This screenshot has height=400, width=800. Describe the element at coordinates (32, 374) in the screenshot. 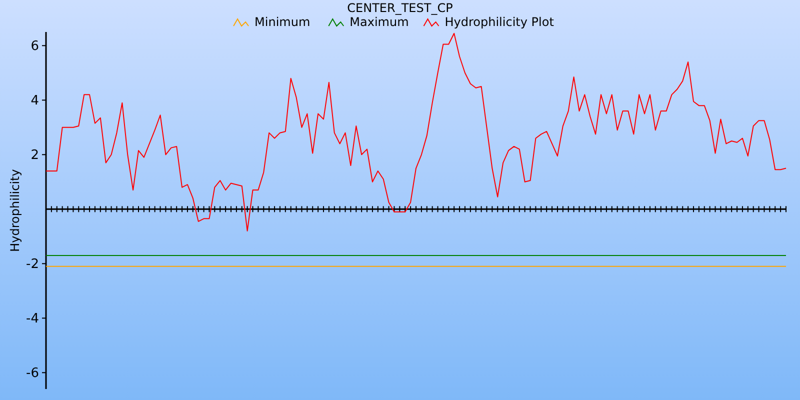

I see `y-tick-label: -6` at that location.